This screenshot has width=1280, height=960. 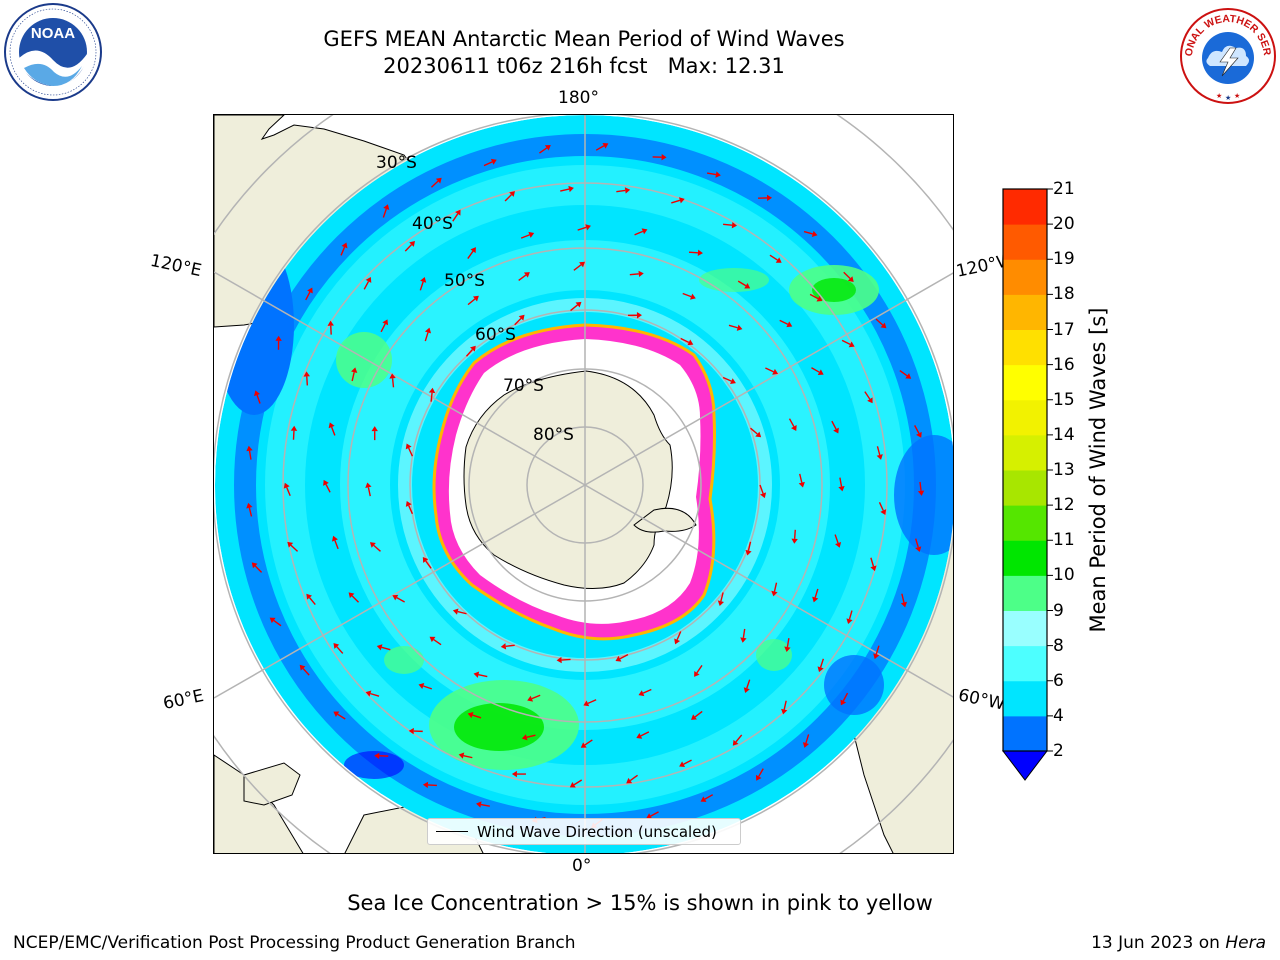 What do you see at coordinates (1064, 575) in the screenshot?
I see `colorbar-tick-label: 10` at bounding box center [1064, 575].